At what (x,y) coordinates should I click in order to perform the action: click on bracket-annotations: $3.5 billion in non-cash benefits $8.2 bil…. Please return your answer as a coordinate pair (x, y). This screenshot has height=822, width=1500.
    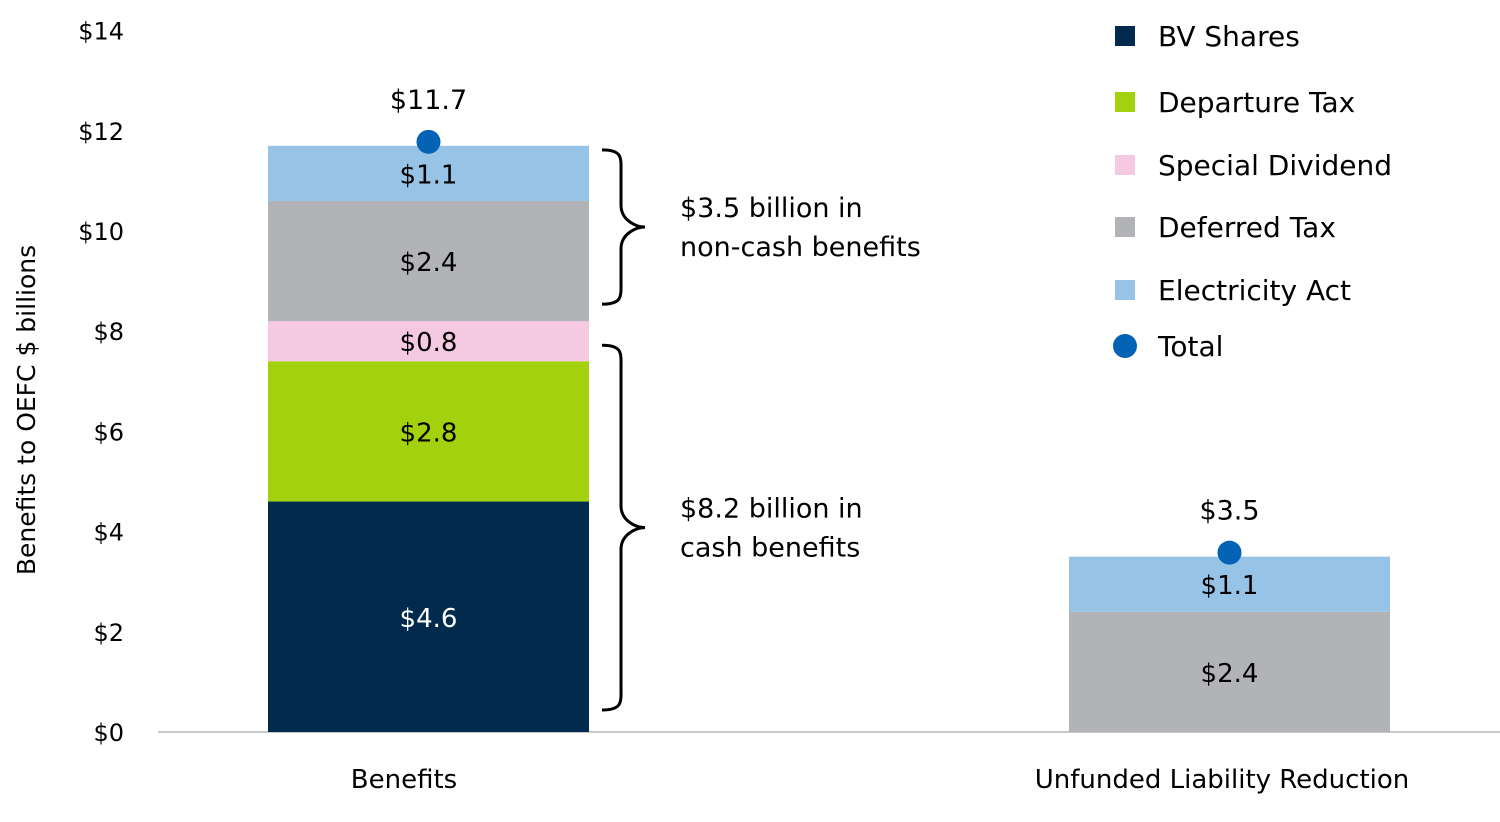
    Looking at the image, I should click on (761, 430).